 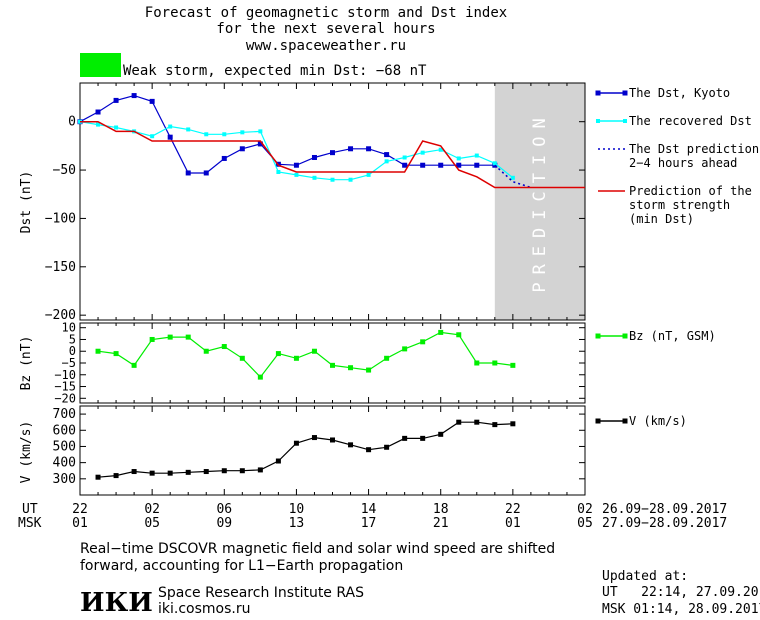 I want to click on dst-series-3-line, so click(x=332, y=154).